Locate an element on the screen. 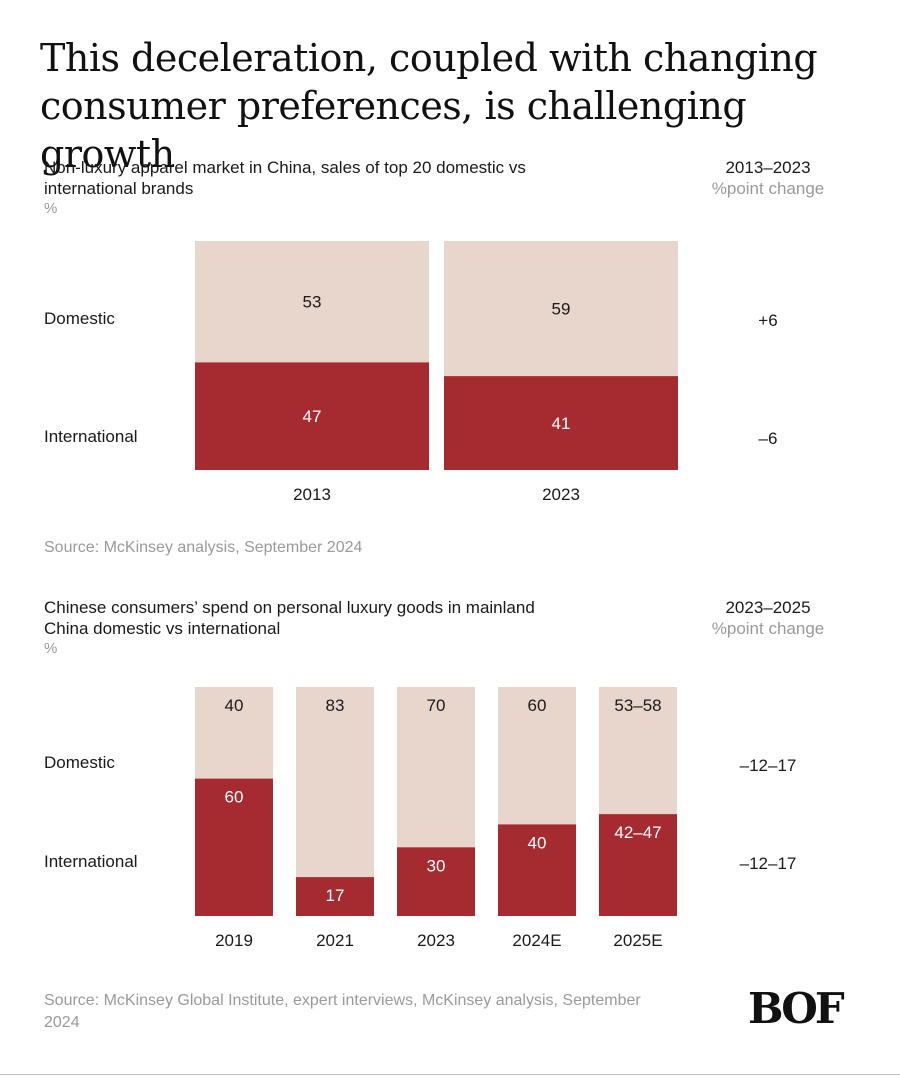 This screenshot has width=900, height=1078. chart2-label-domestic-2024E: 60 is located at coordinates (537, 705).